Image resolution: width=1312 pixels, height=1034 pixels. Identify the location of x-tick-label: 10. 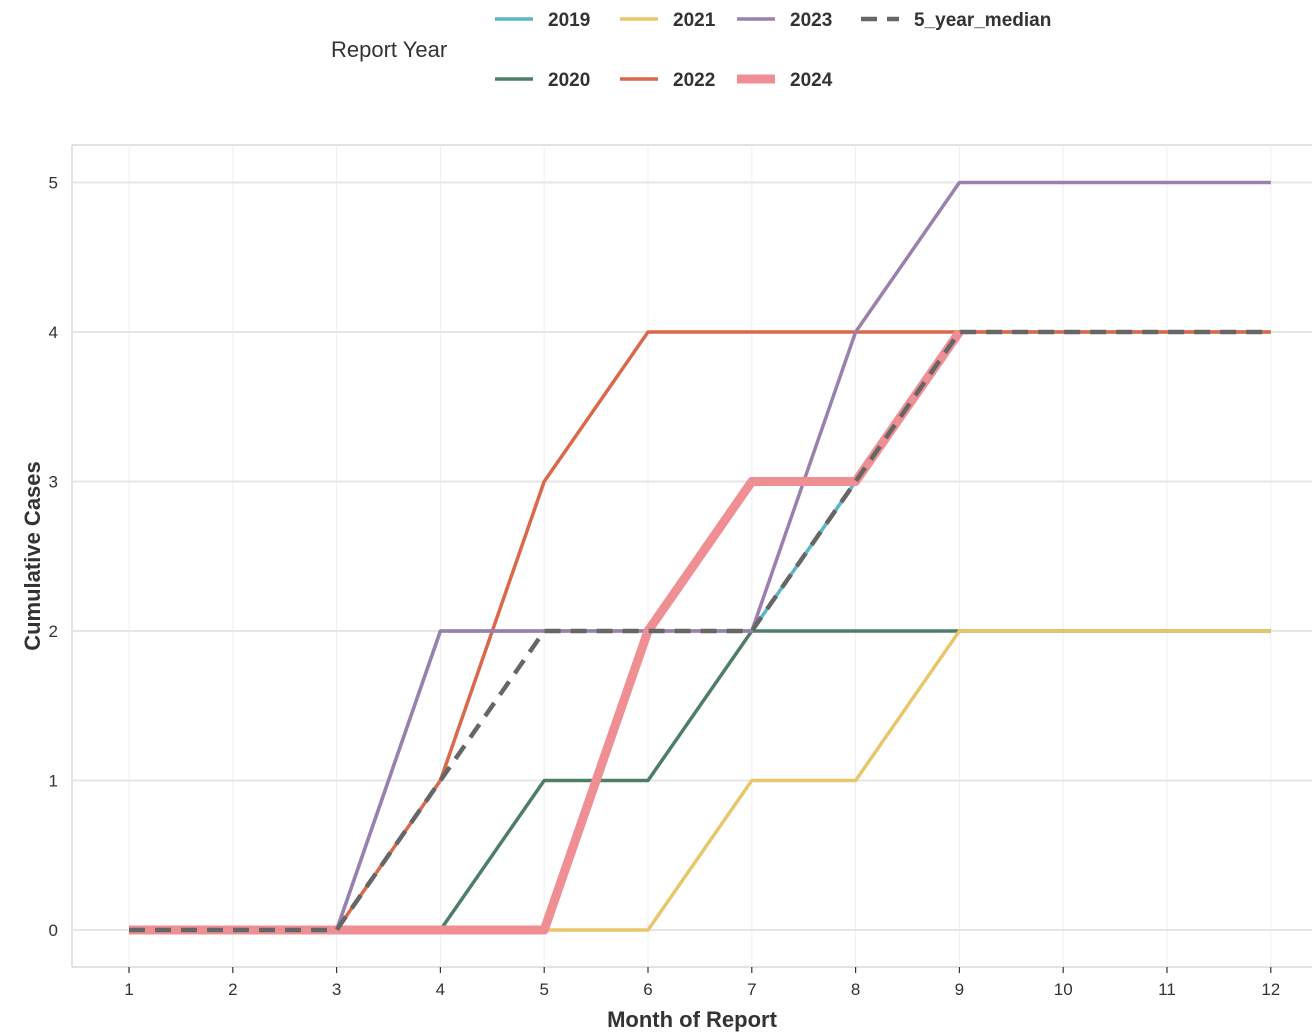
(1063, 989).